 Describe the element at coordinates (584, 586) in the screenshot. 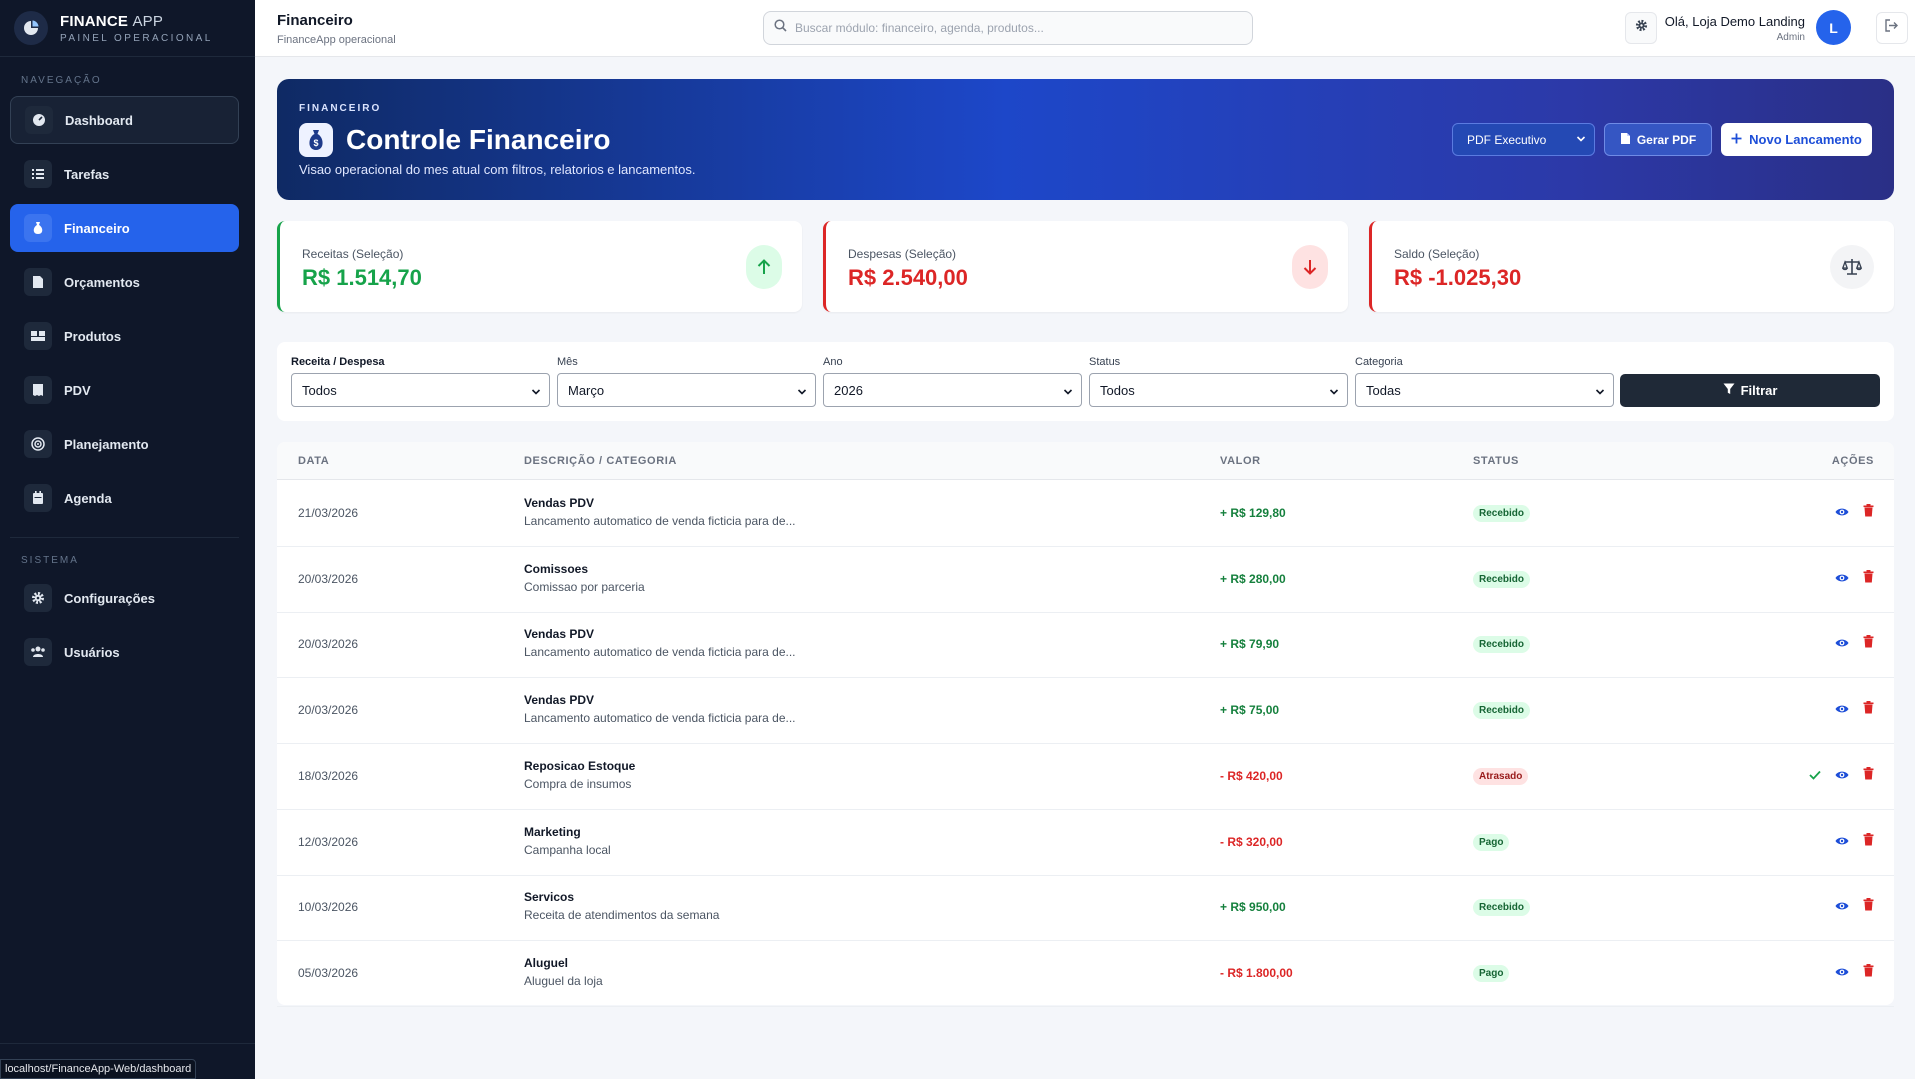

I see `row-category: Comissao por parceria` at that location.